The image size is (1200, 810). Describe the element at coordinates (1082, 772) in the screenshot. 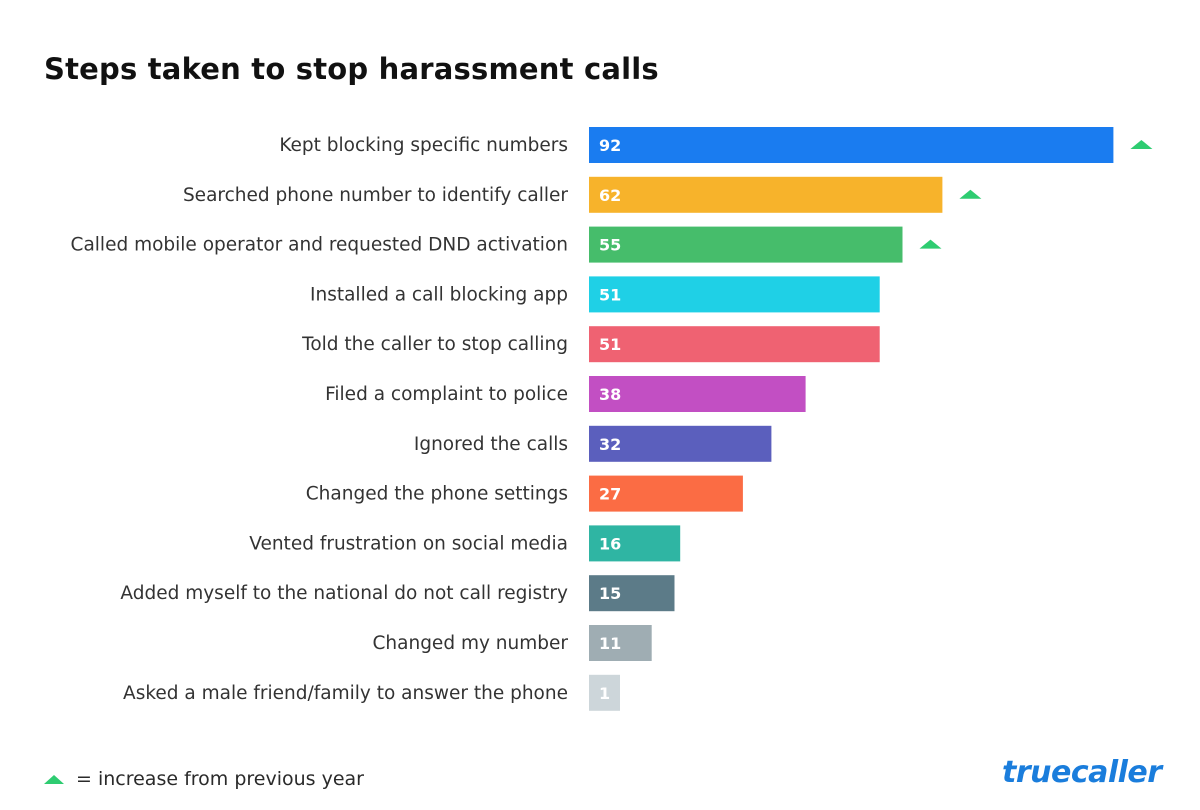

I see `truecaller-logo: truecaller` at that location.